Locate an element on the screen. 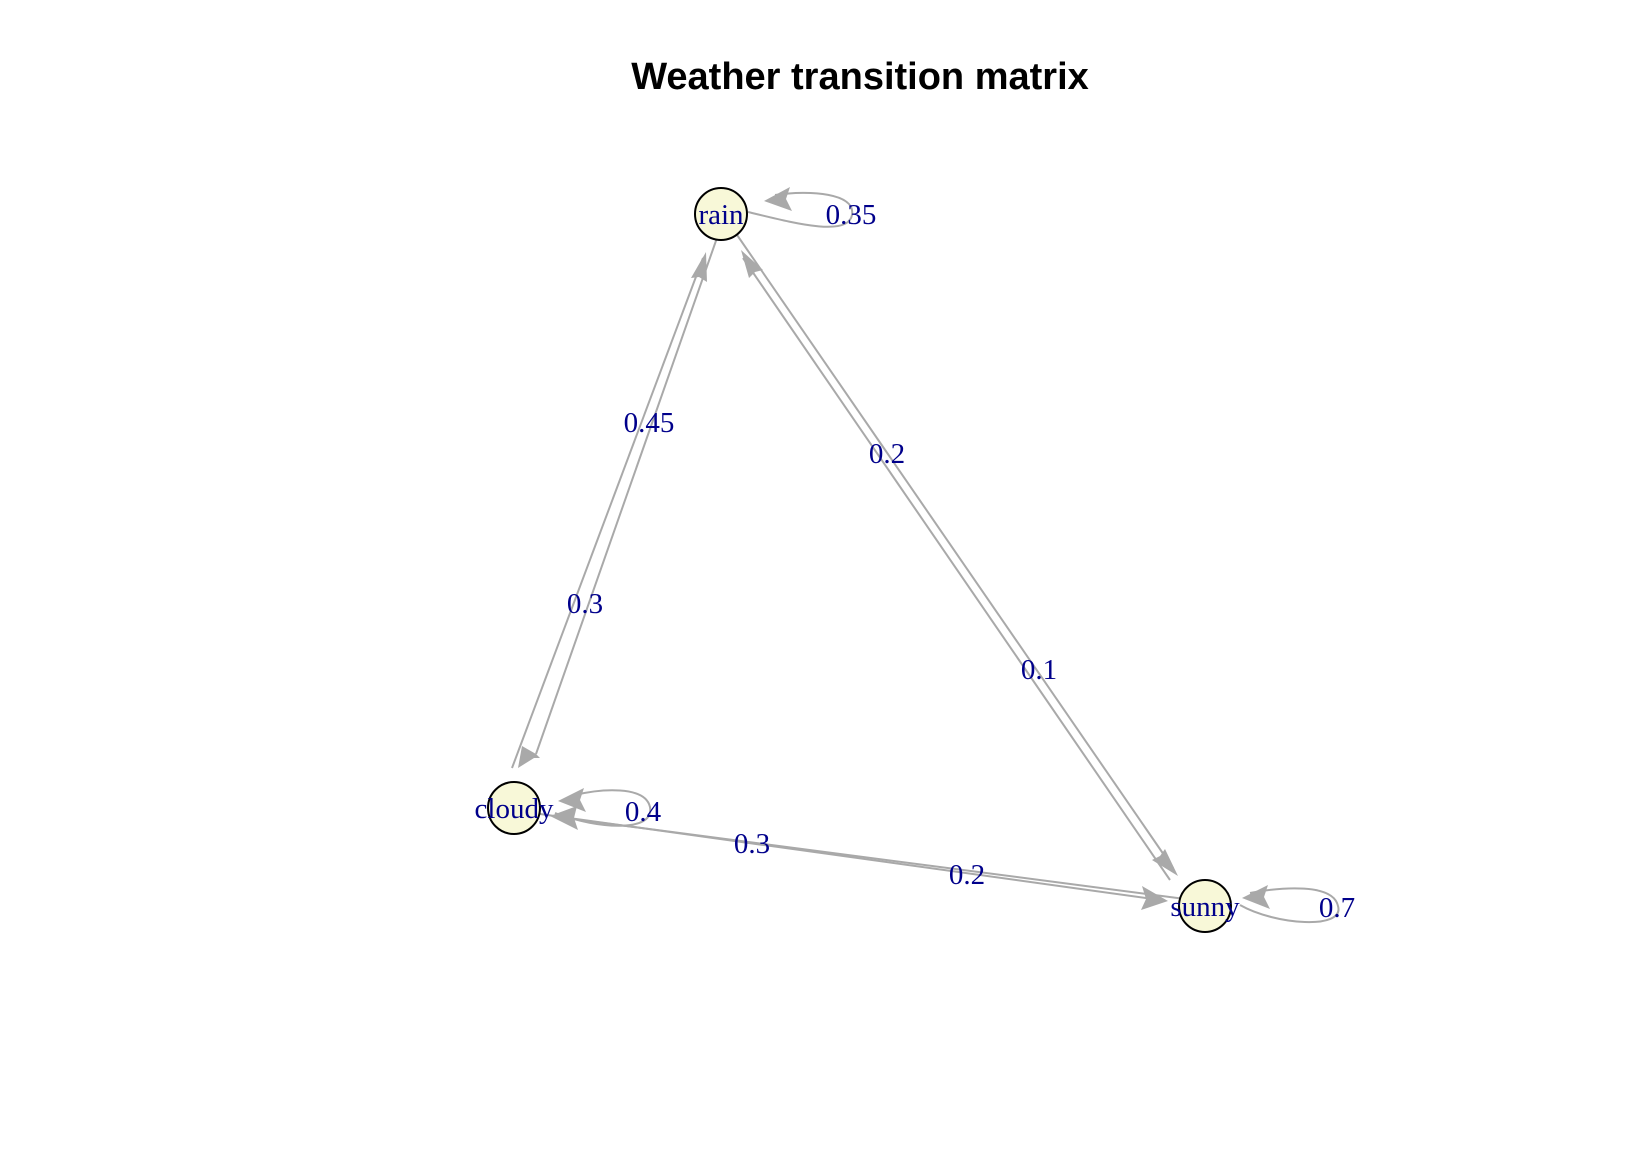 This screenshot has height=1152, width=1632. node-label-sunny: sunny is located at coordinates (1205, 907).